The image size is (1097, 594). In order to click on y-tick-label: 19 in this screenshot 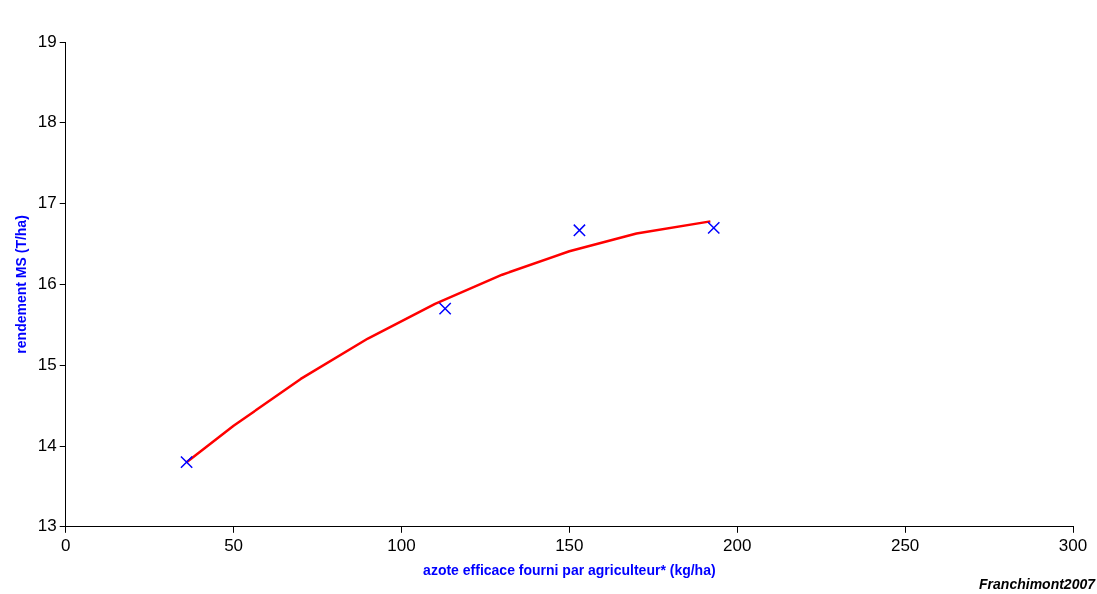, I will do `click(47, 41)`.